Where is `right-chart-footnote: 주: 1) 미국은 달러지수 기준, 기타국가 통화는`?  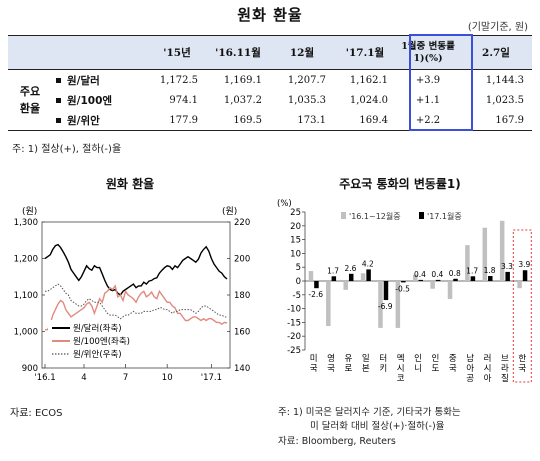
right-chart-footnote: 주: 1) 미국은 달러지수 기준, 기타국가 통화는 is located at coordinates (369, 412).